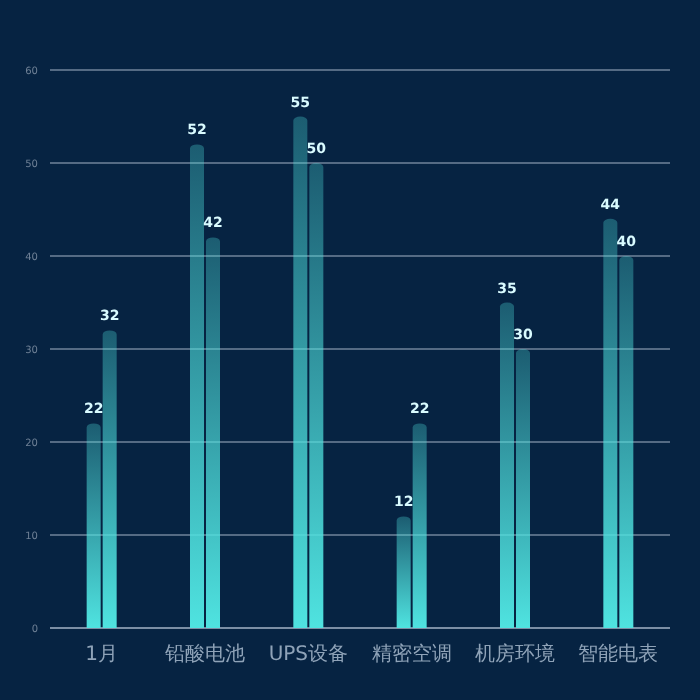 The width and height of the screenshot is (700, 700). What do you see at coordinates (515, 654) in the screenshot?
I see `x-tick-label: 机房环境` at bounding box center [515, 654].